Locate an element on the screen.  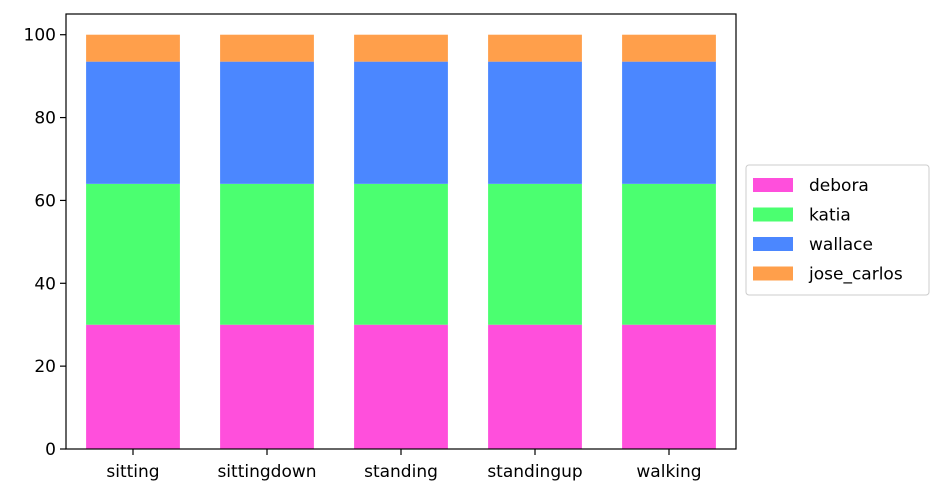
bar-jose_carlos-standing is located at coordinates (401, 48).